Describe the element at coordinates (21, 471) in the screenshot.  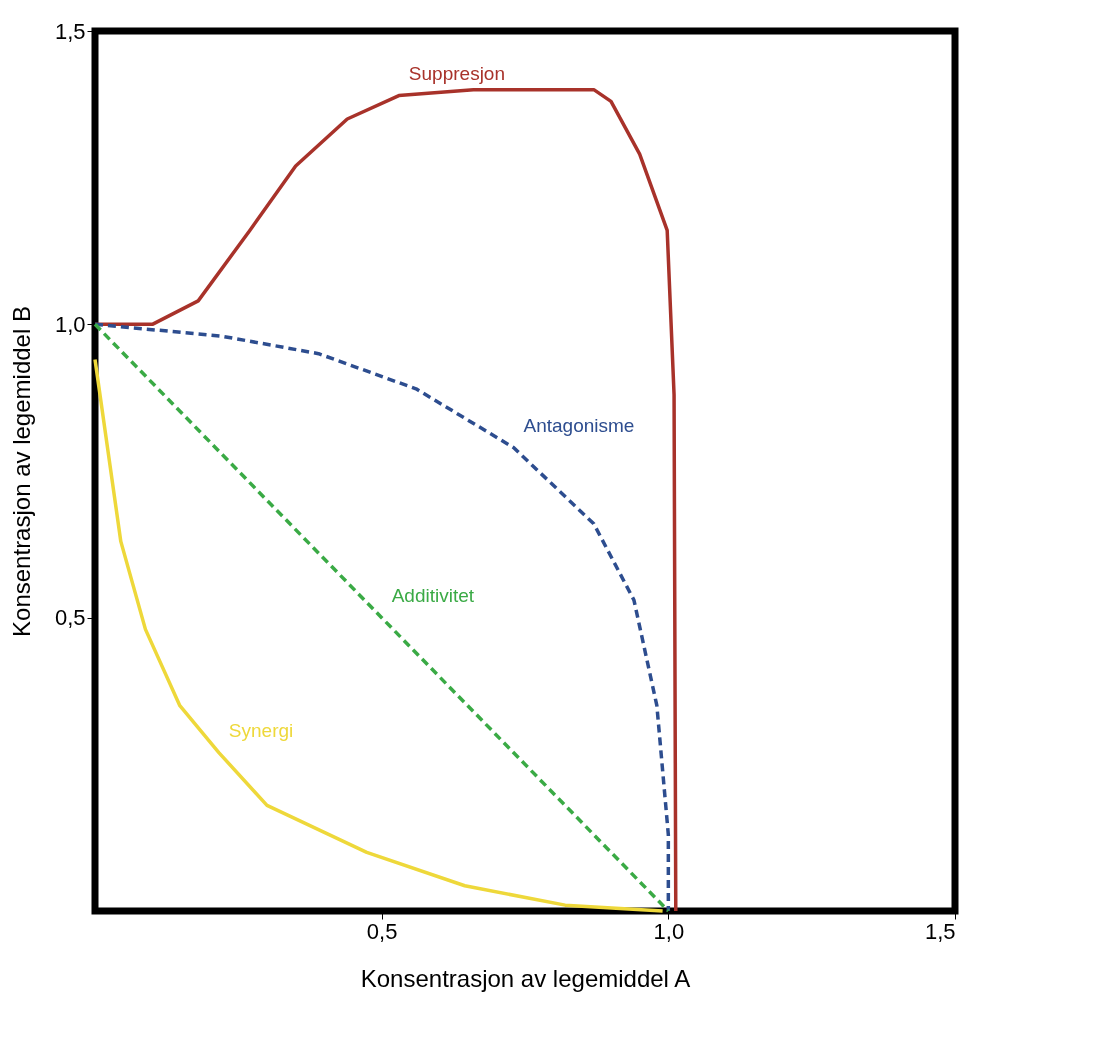
I see `y-axis-title: Konsentrasjon av legemiddel B` at that location.